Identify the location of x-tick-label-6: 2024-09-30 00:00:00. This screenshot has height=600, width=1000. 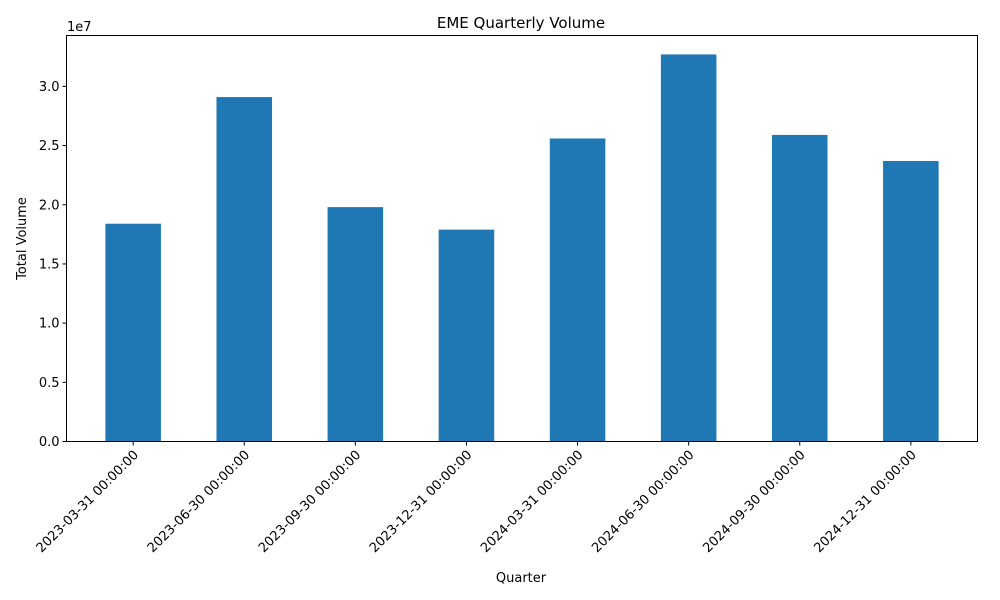
(754, 502).